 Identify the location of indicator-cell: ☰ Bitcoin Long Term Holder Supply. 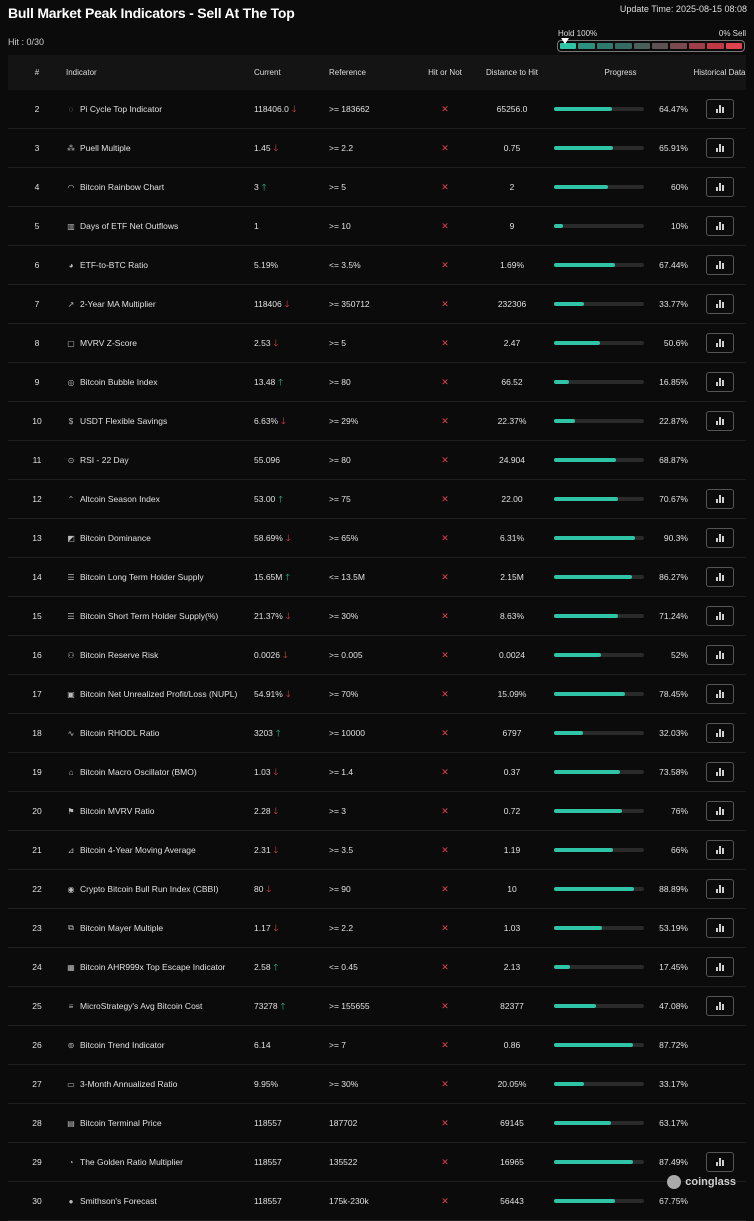
(160, 577).